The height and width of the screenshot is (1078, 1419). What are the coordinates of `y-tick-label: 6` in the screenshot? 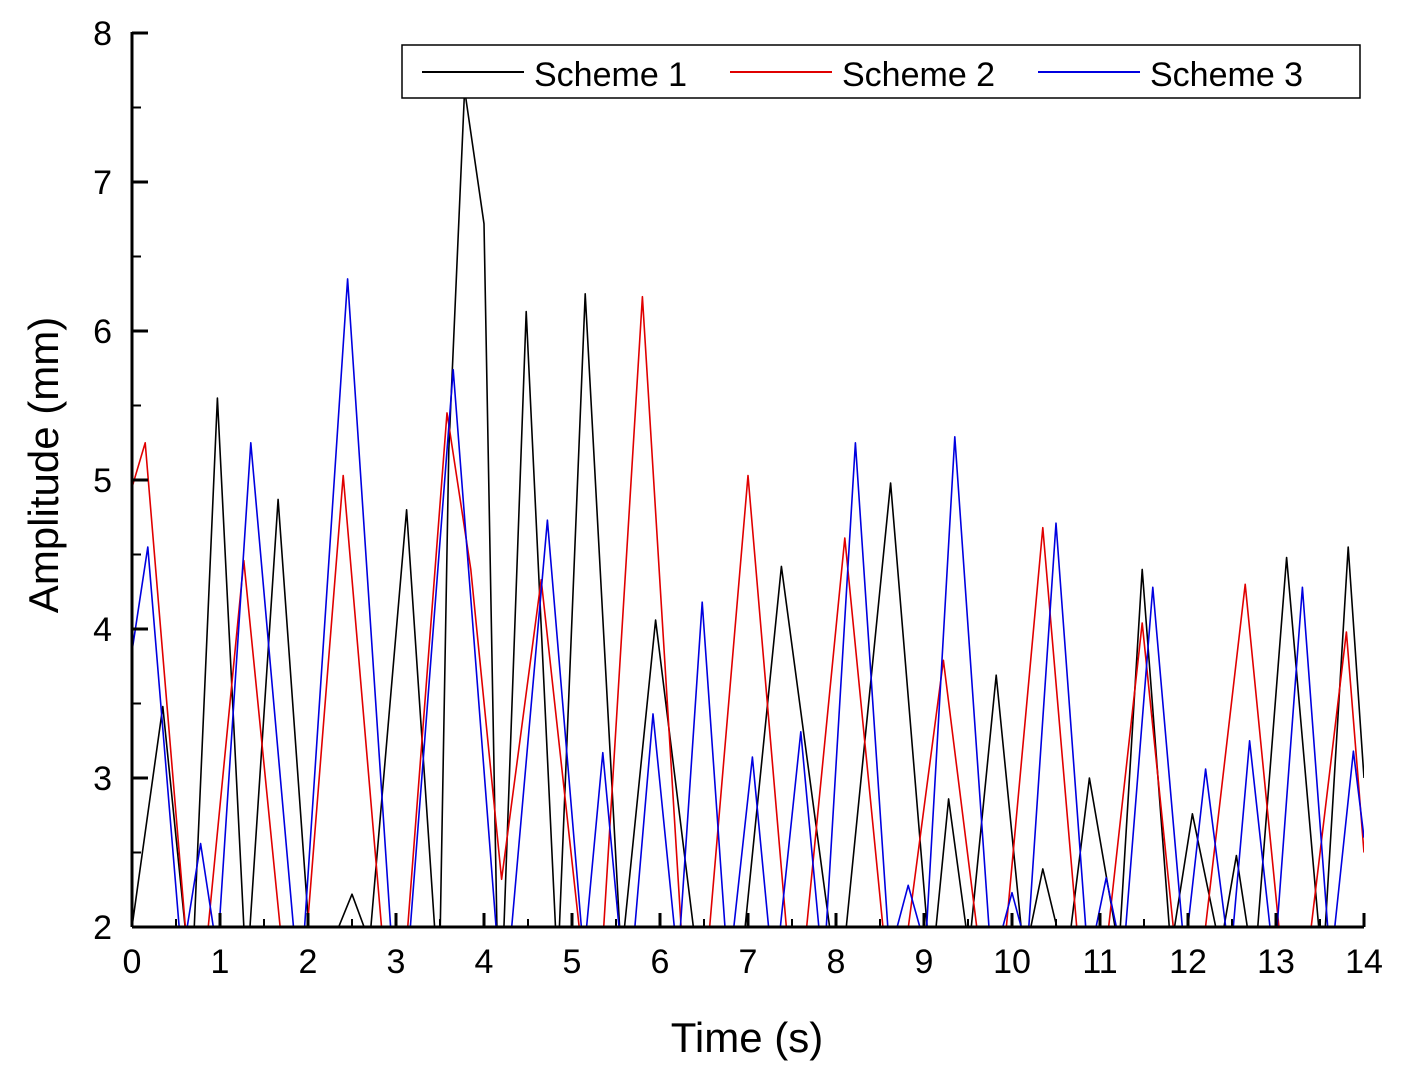 It's located at (102, 332).